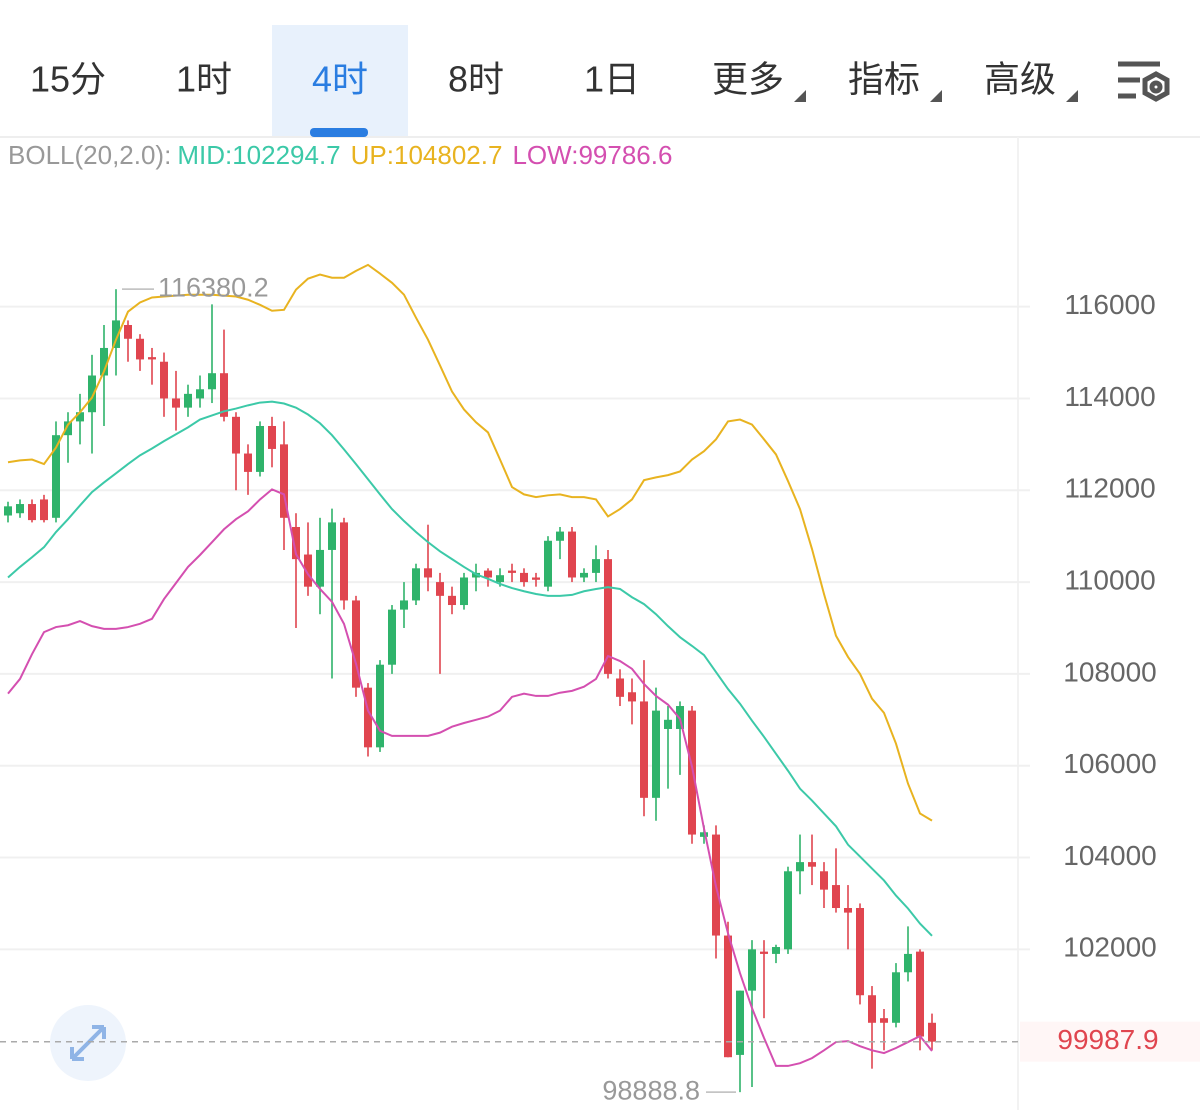 The width and height of the screenshot is (1200, 1115). I want to click on last-price-box, so click(1110, 1041).